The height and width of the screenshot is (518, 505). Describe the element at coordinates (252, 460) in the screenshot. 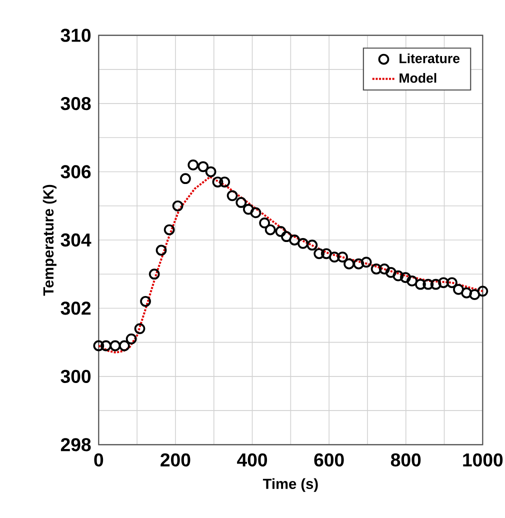

I see `x-tick-label: 400` at that location.